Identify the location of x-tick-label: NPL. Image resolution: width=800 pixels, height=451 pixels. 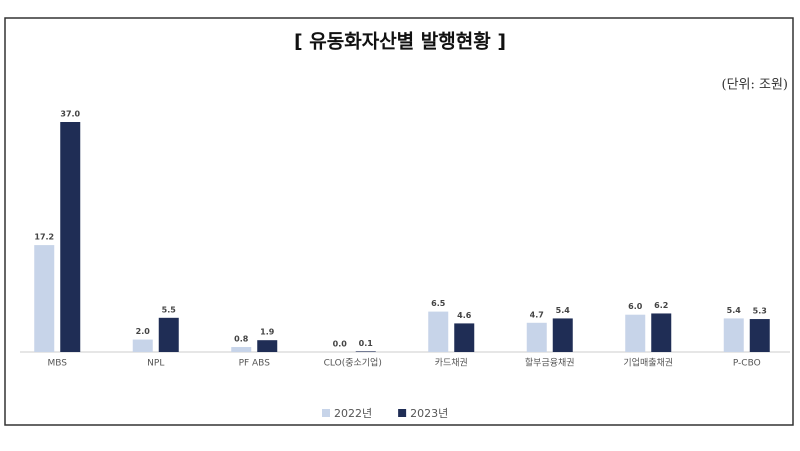
(155, 364).